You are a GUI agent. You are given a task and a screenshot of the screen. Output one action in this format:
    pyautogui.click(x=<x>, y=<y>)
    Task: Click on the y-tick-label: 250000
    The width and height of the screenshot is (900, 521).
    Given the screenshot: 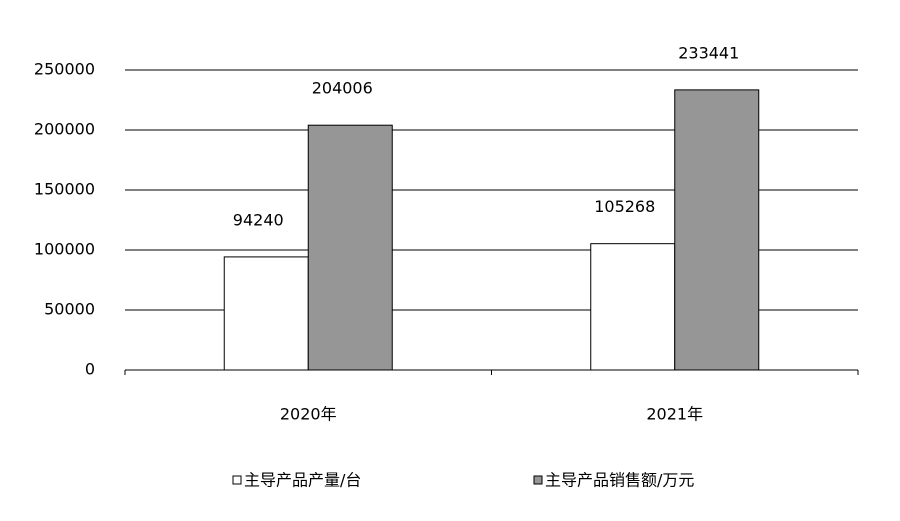 What is the action you would take?
    pyautogui.click(x=64, y=69)
    